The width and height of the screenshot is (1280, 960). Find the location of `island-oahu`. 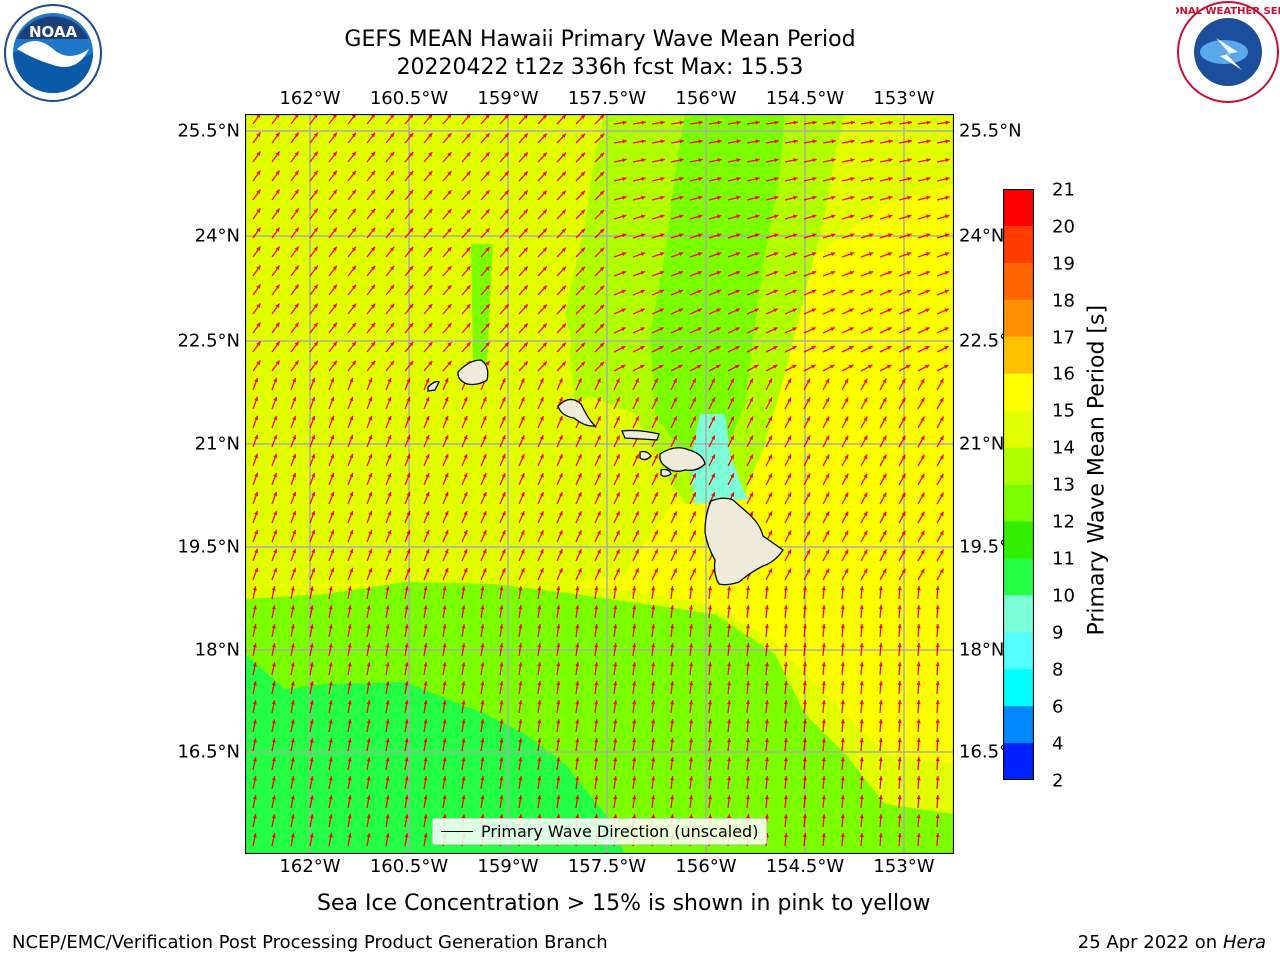

island-oahu is located at coordinates (577, 412).